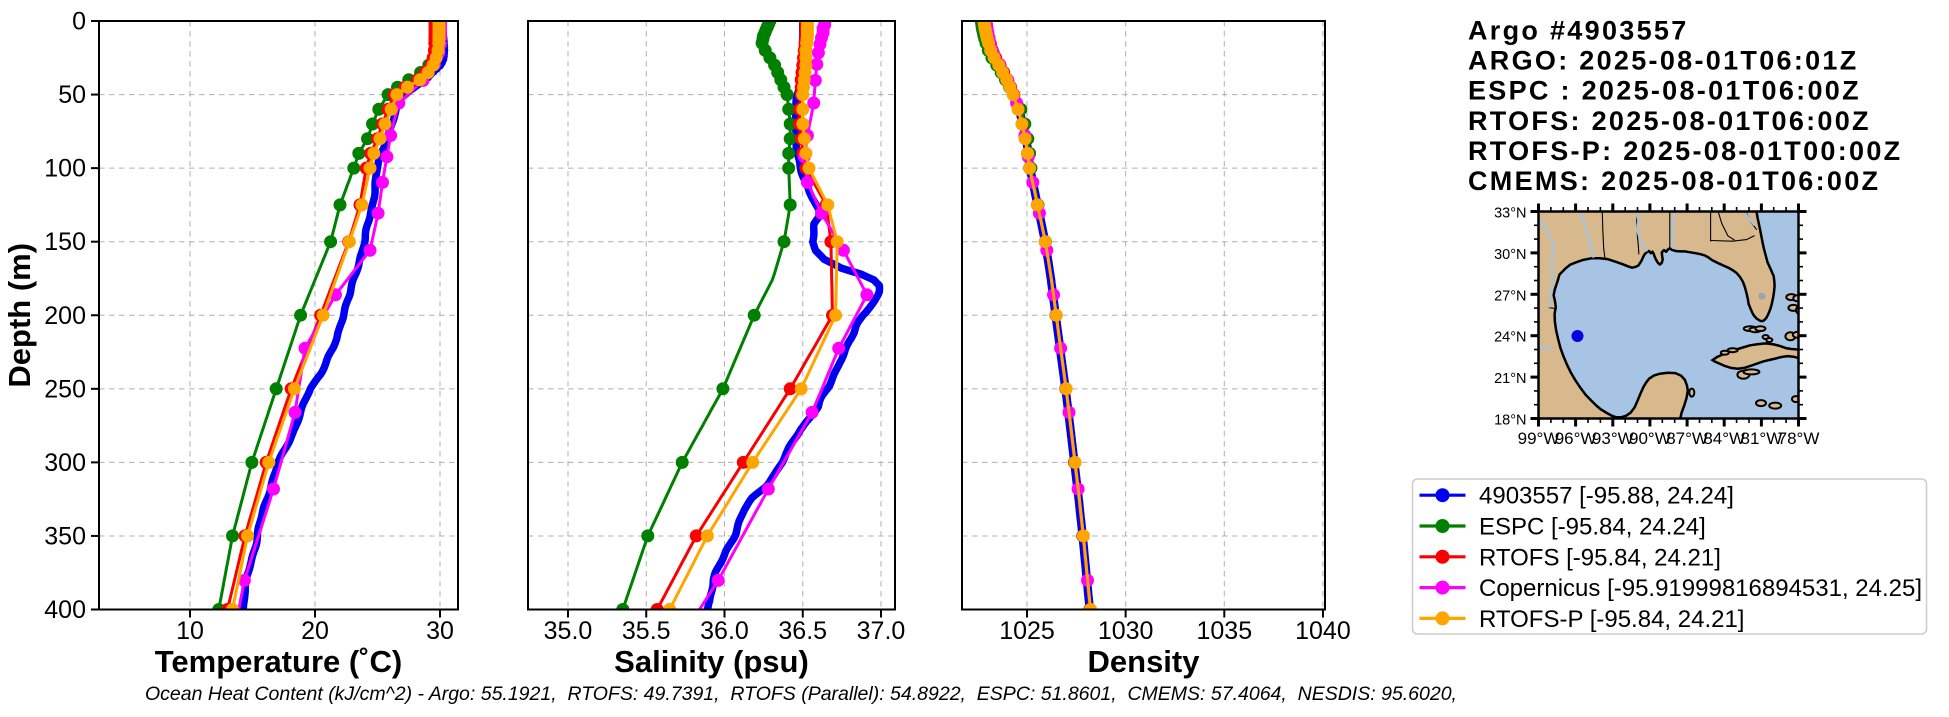  Describe the element at coordinates (72, 95) in the screenshot. I see `svg-text: 50` at that location.